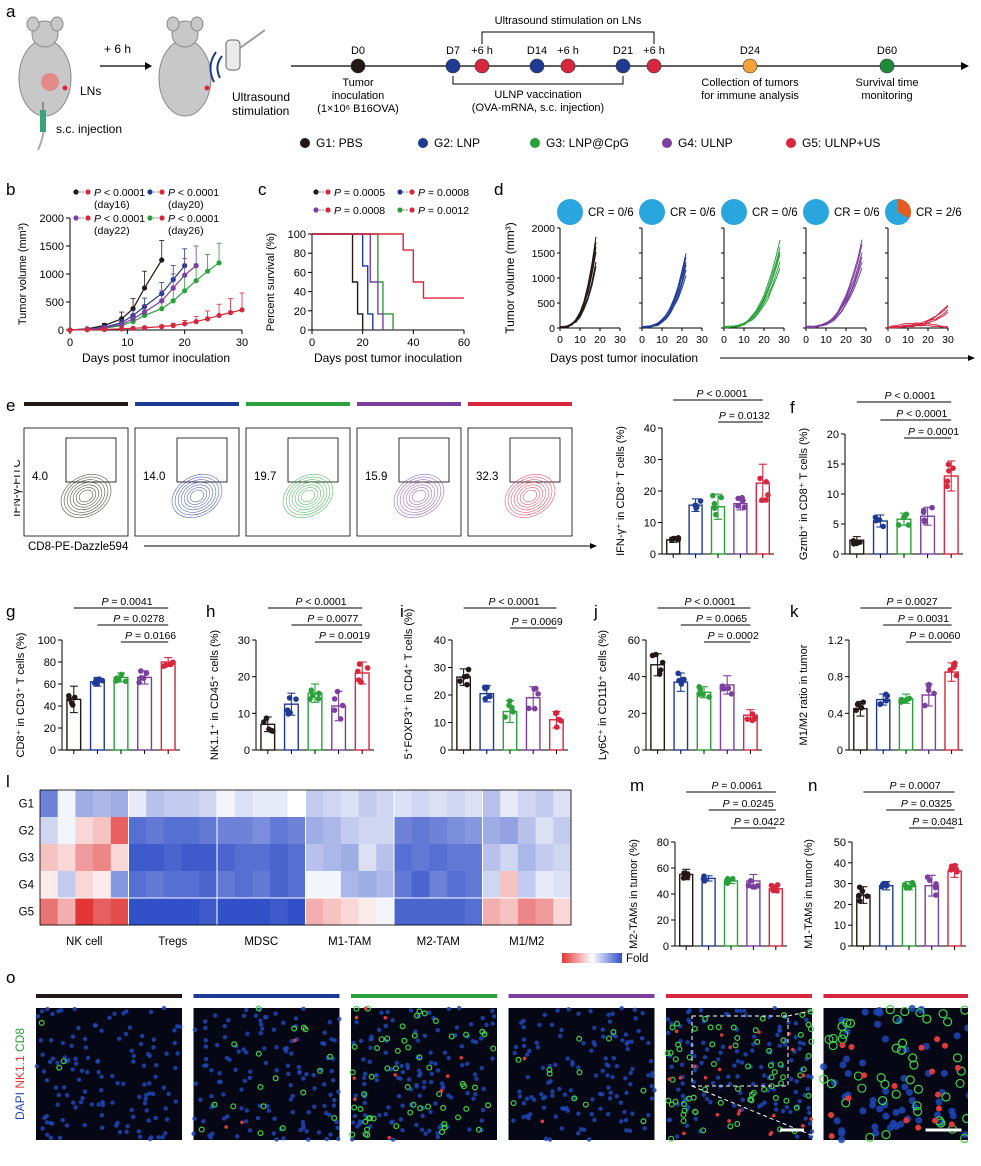  Describe the element at coordinates (52, 275) in the screenshot. I see `y-tick-label: 1000` at that location.